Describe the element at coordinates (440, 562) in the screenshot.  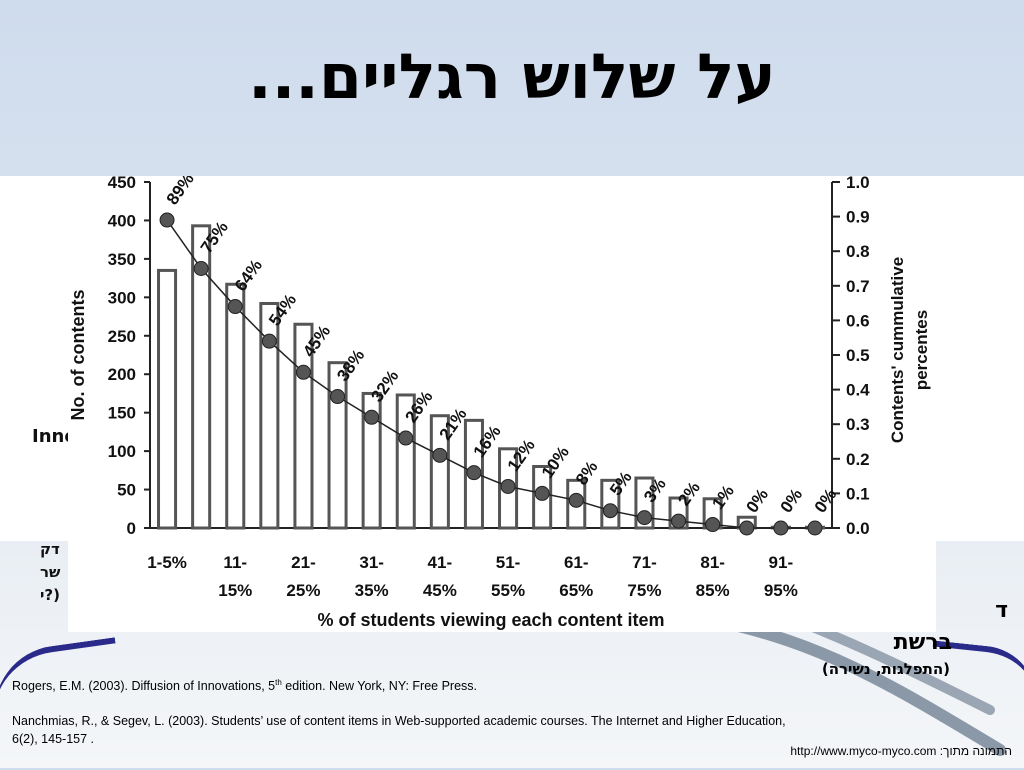
I see `x-tick-label: 41-` at that location.